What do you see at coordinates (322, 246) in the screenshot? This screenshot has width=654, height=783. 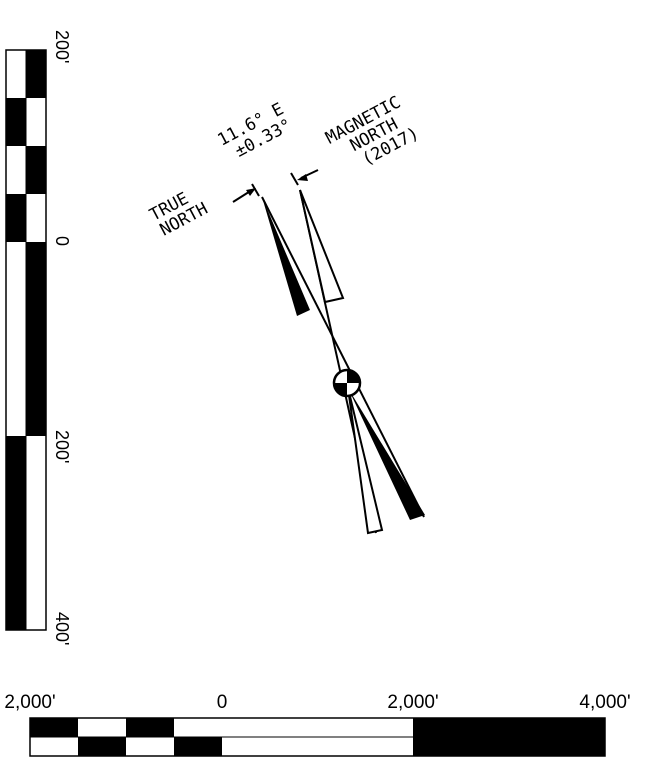 I see `magnetic-north-arrowhead` at bounding box center [322, 246].